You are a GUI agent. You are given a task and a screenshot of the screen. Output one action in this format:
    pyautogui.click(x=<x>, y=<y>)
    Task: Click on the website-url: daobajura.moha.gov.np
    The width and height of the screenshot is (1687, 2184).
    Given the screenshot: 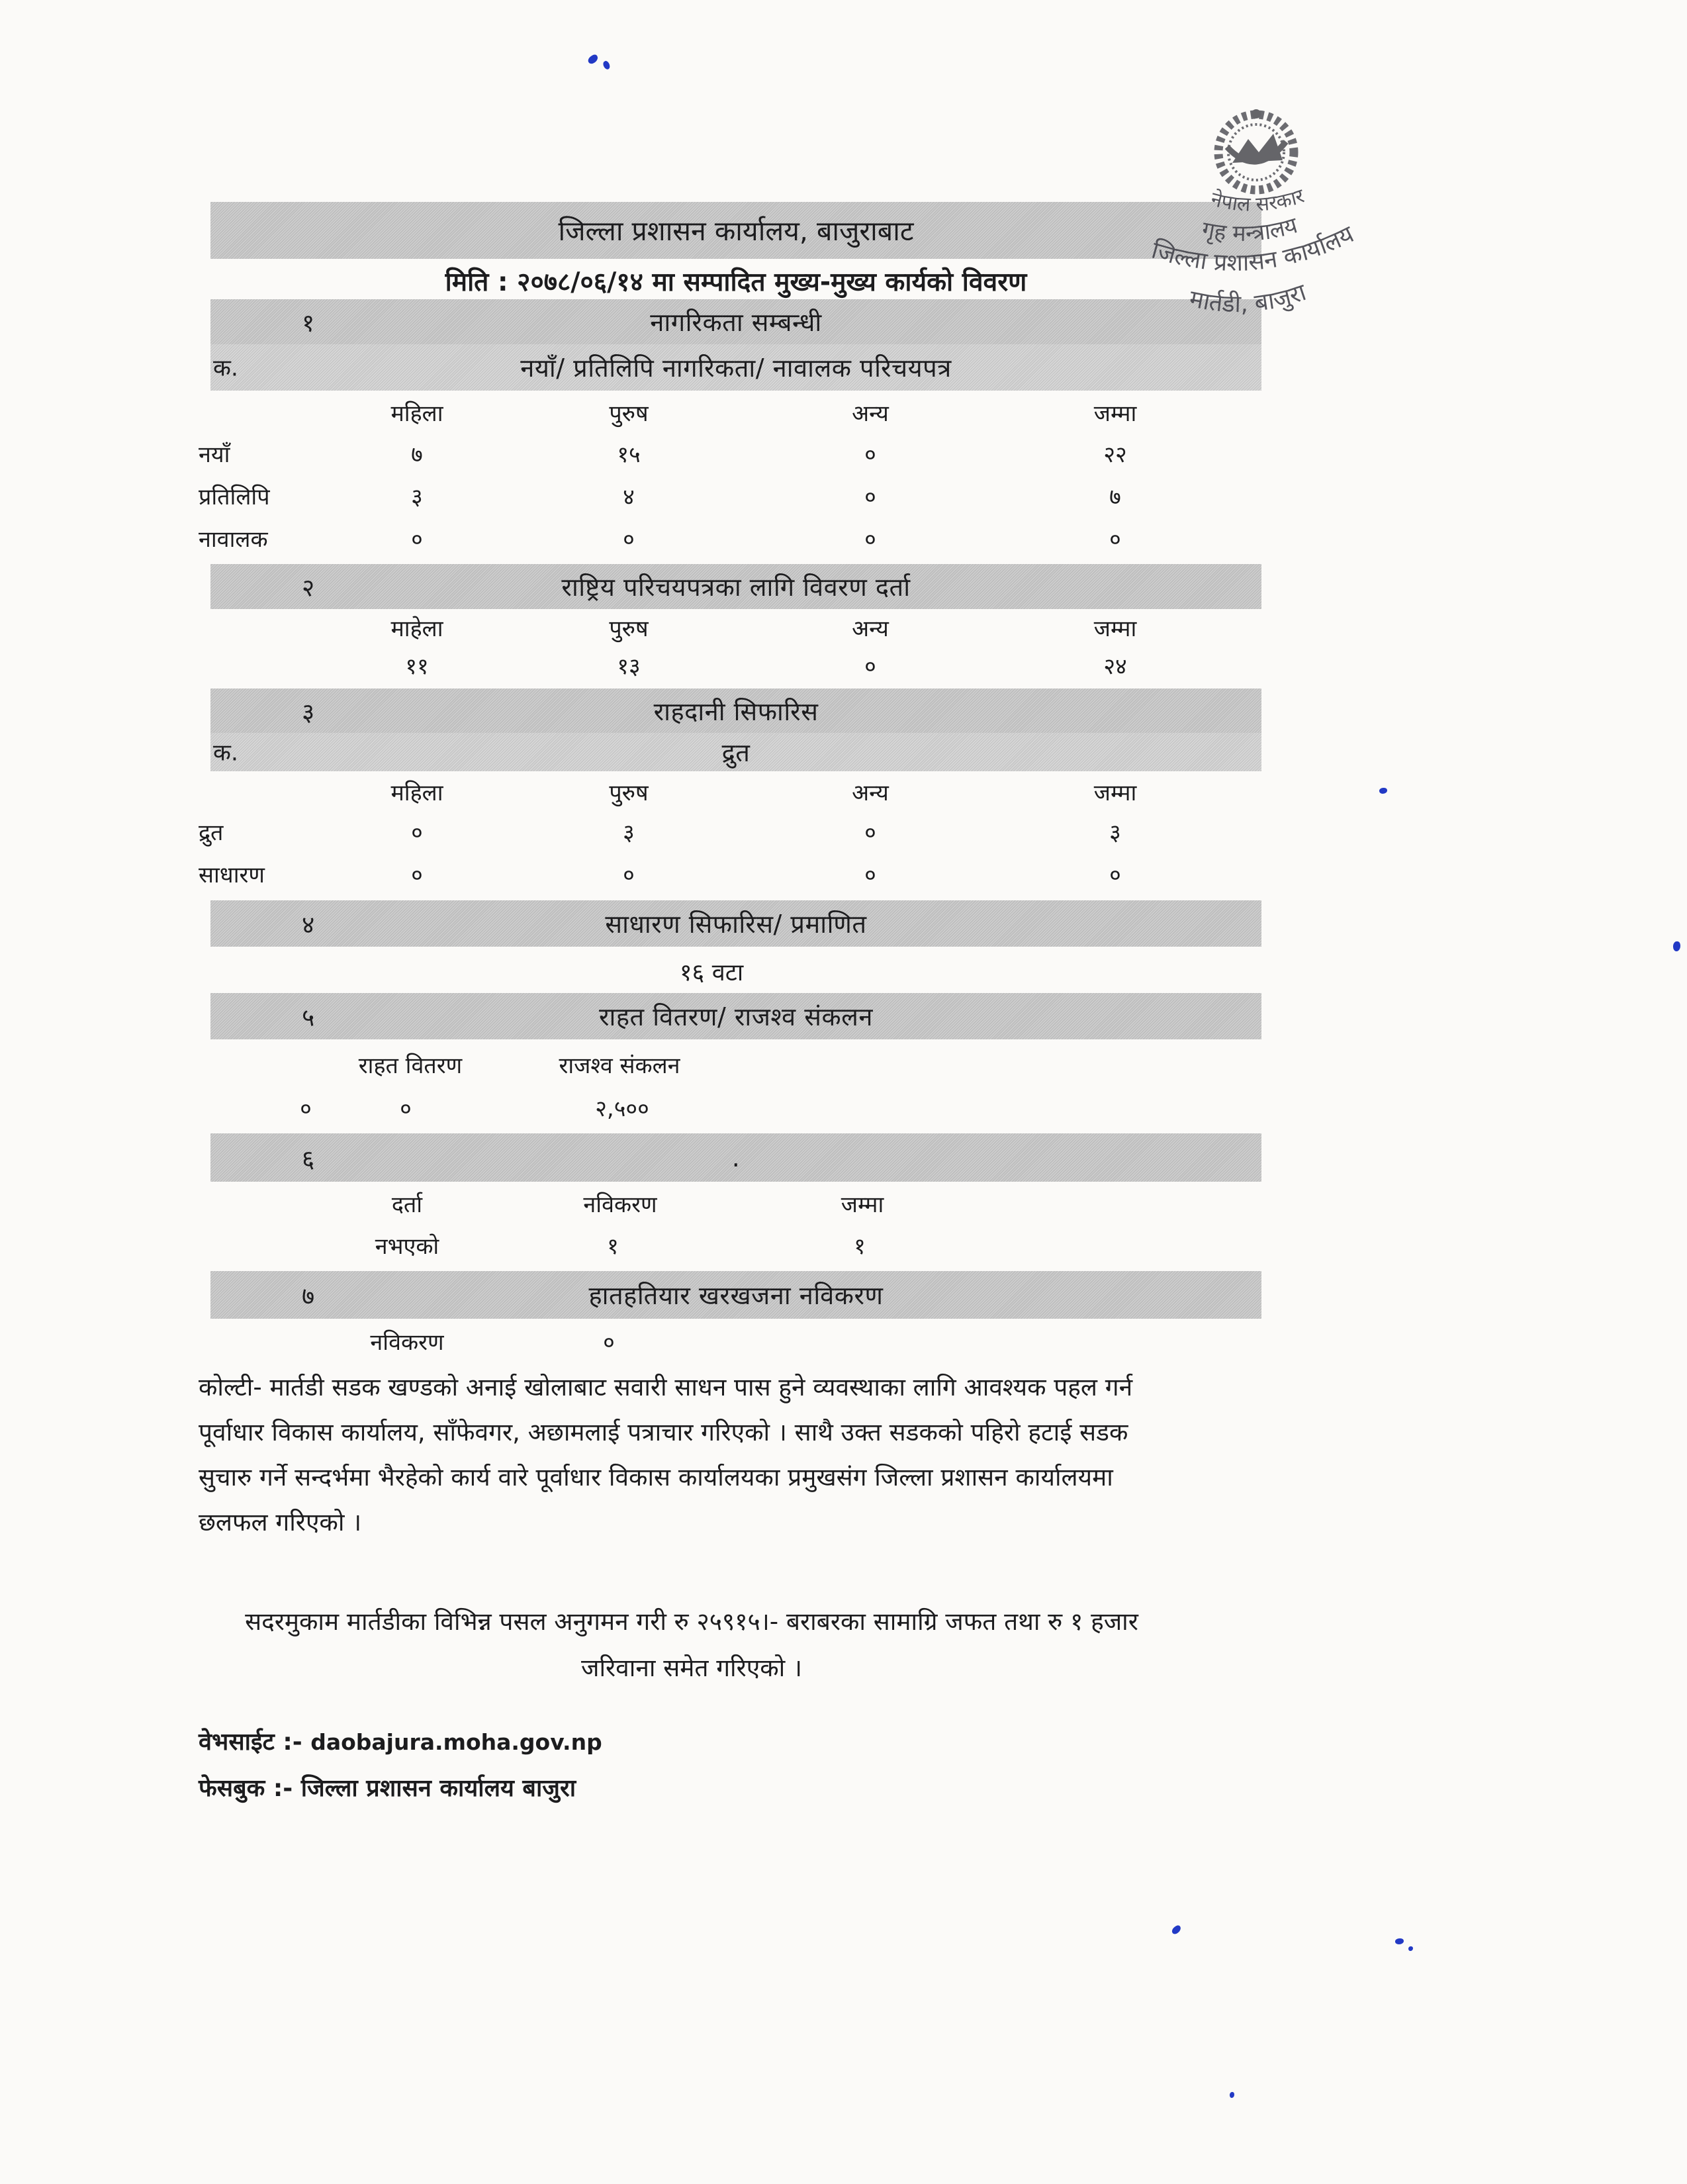 What is the action you would take?
    pyautogui.click(x=456, y=1742)
    